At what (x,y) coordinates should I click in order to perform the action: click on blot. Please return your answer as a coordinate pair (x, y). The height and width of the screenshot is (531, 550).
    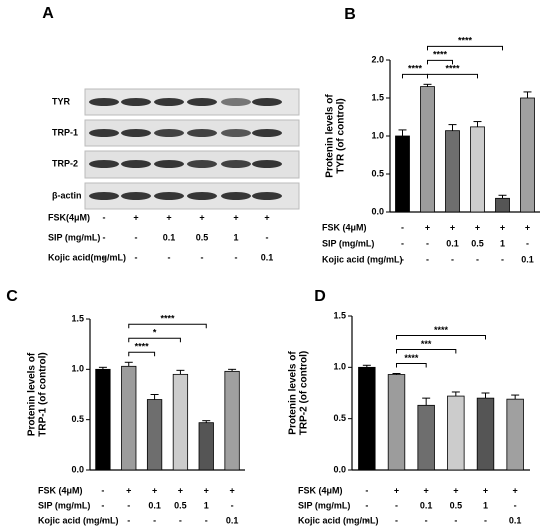
    Looking at the image, I should click on (192, 149).